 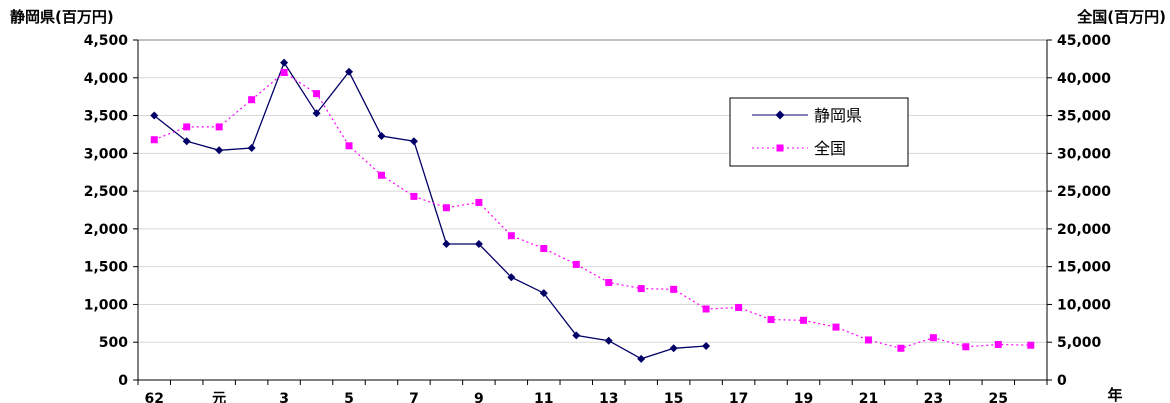 I want to click on left-tick-label: 3,000, so click(x=106, y=154).